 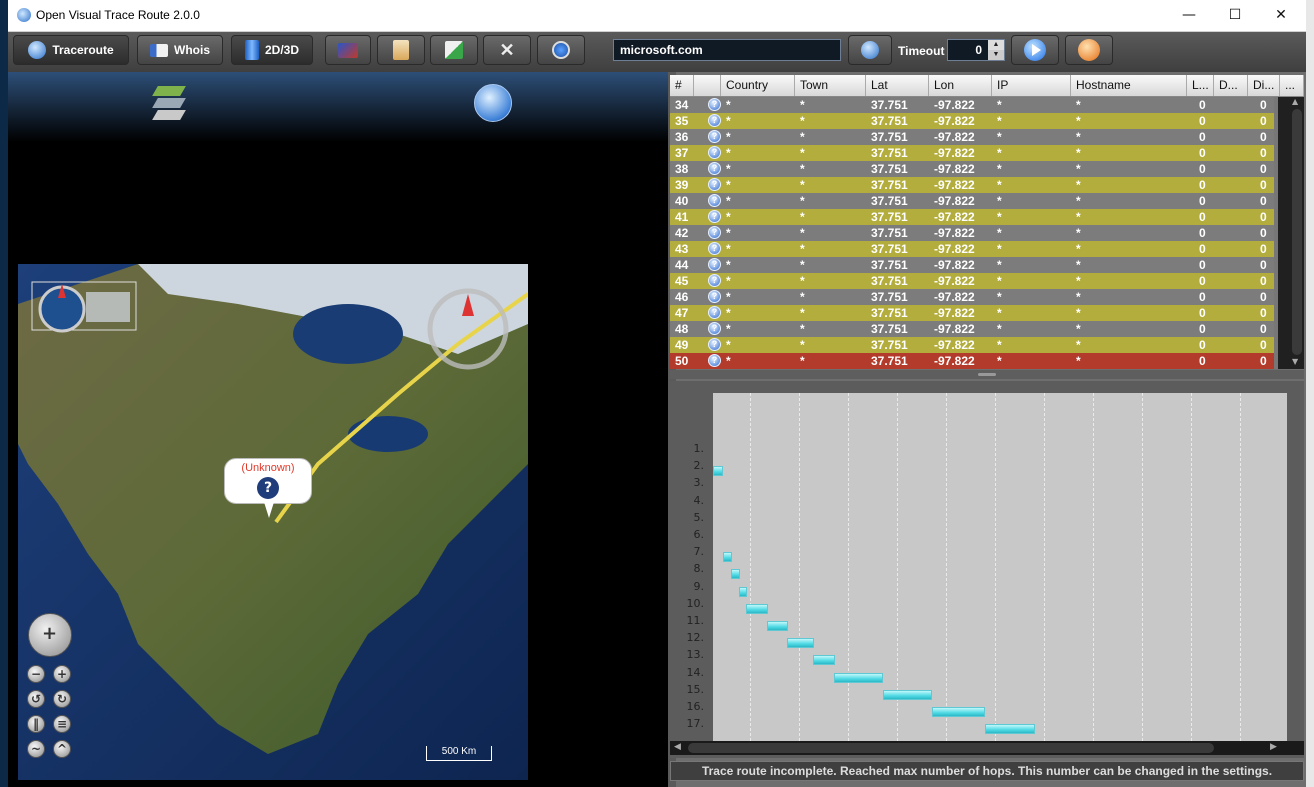 I want to click on tilt-button: ‖, so click(x=36, y=724).